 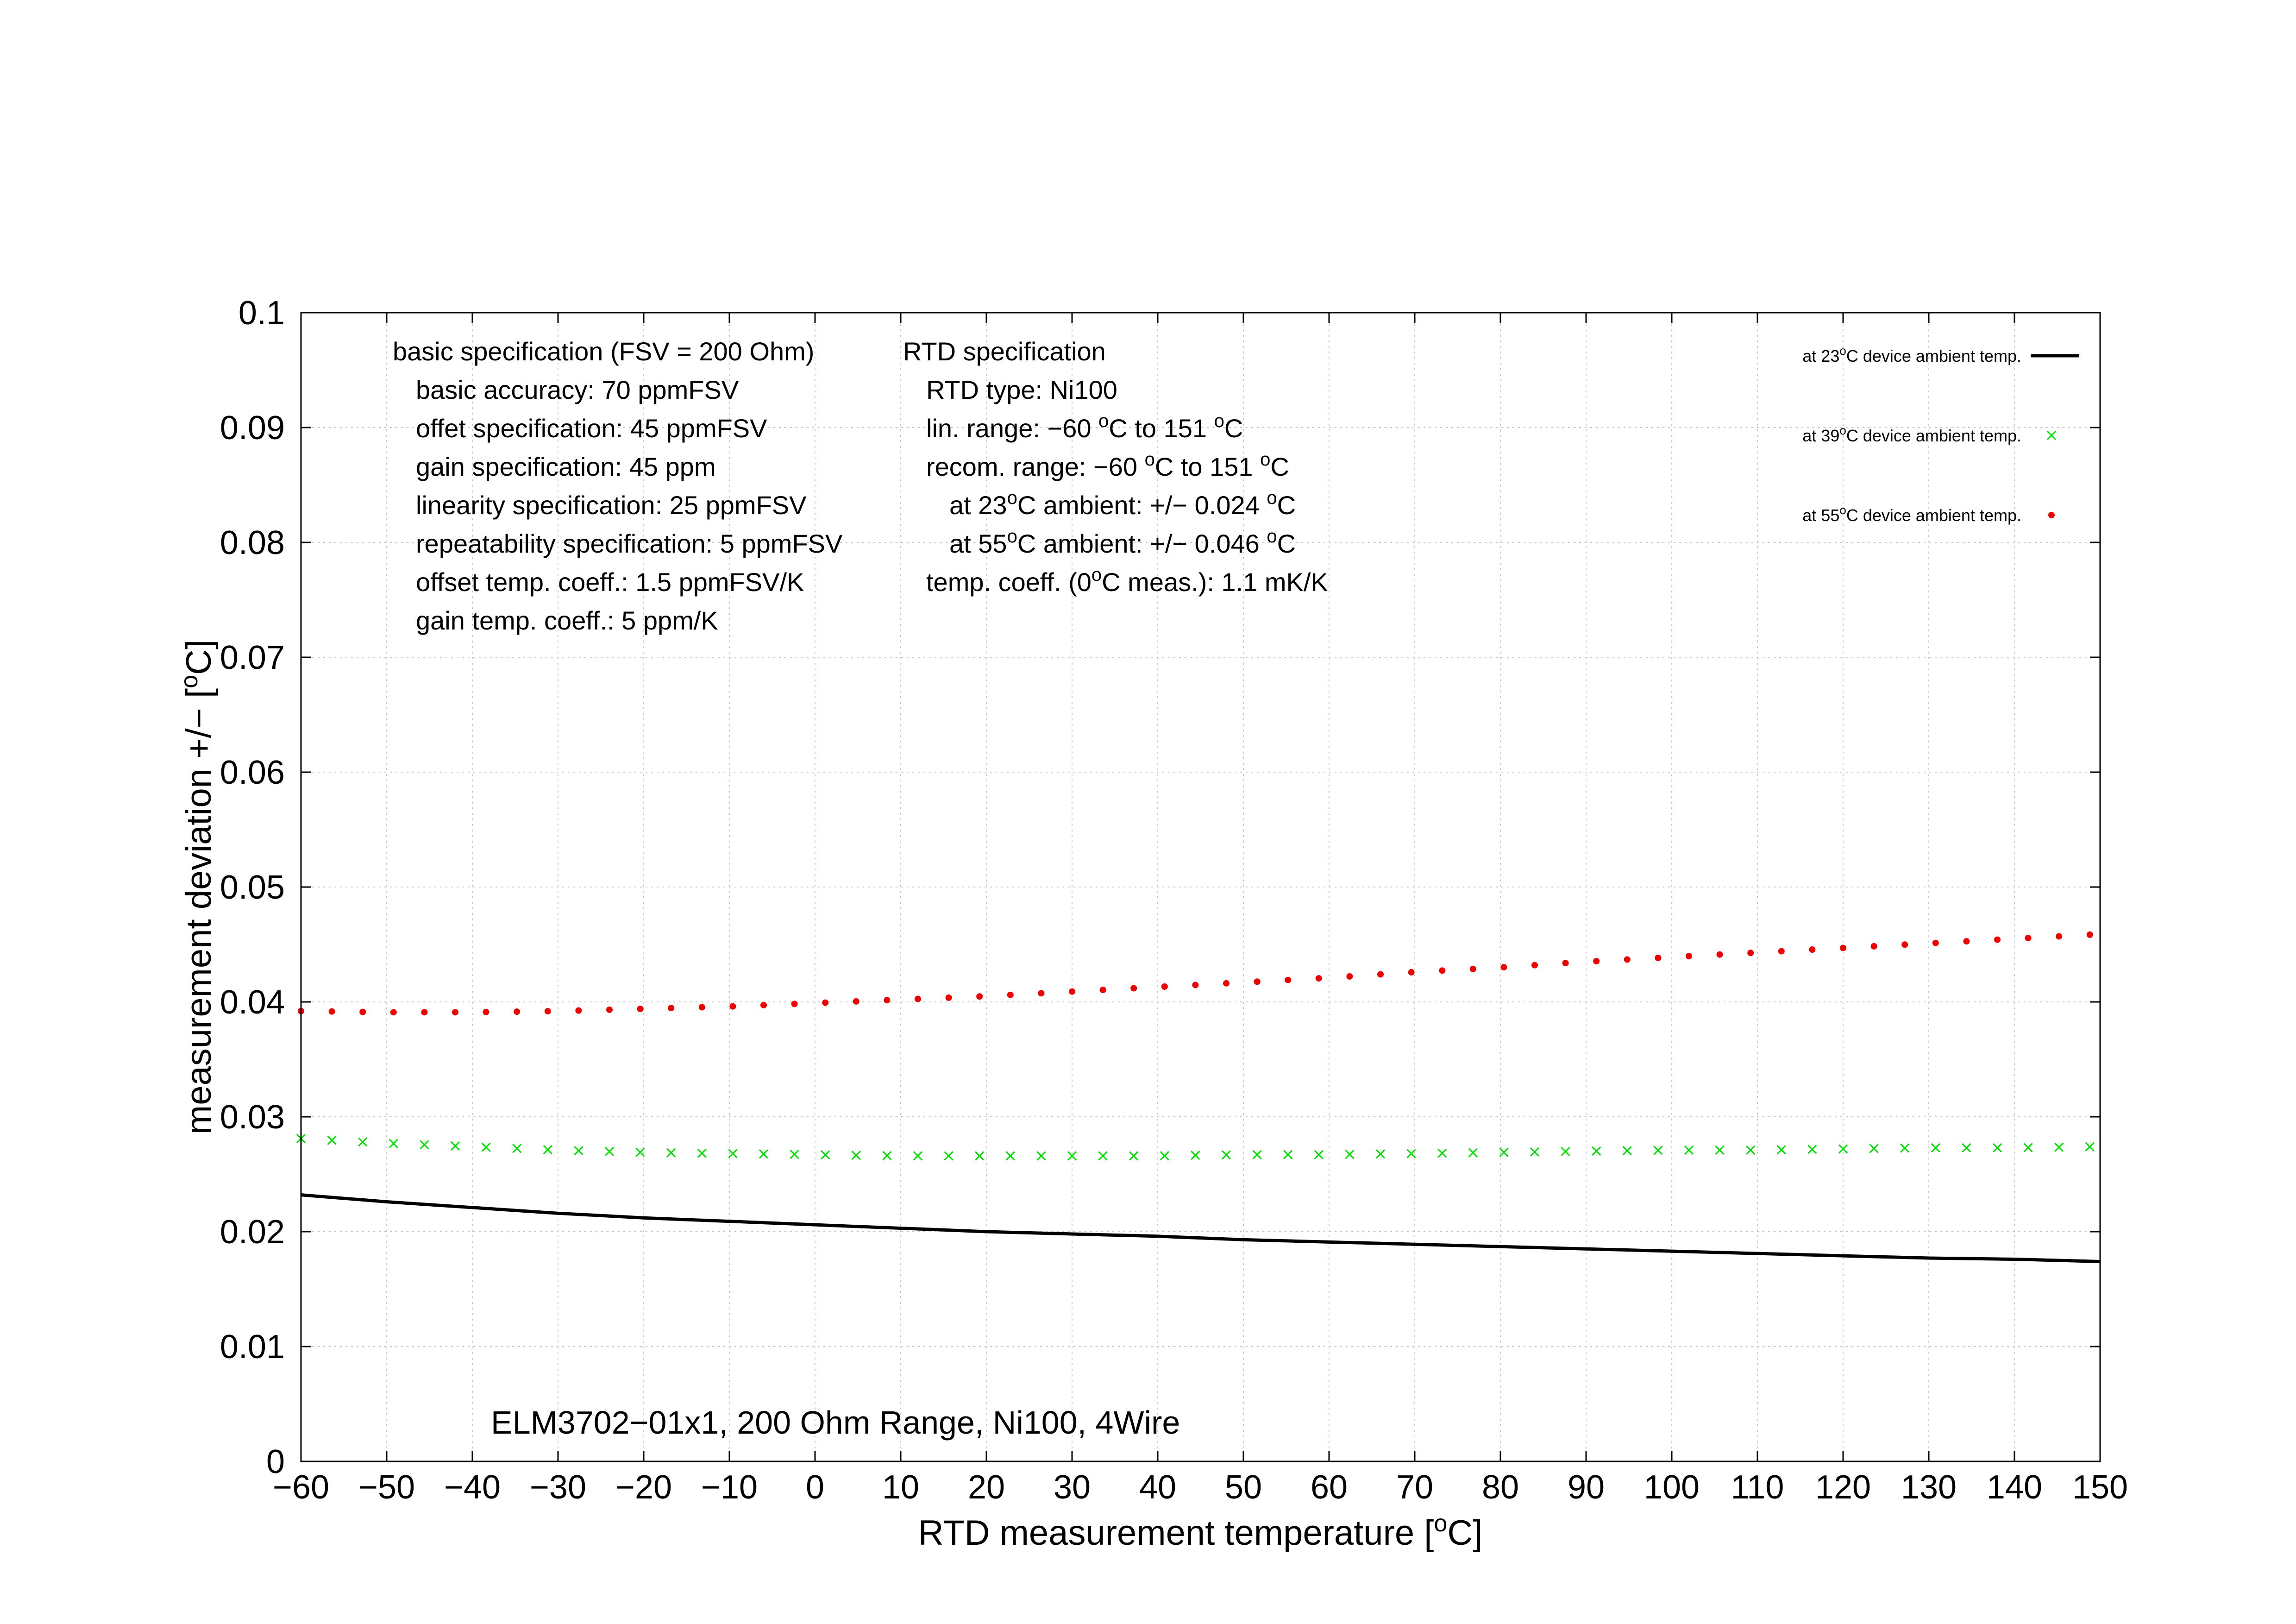 I want to click on y-tick-label: 0.05, so click(x=252, y=887).